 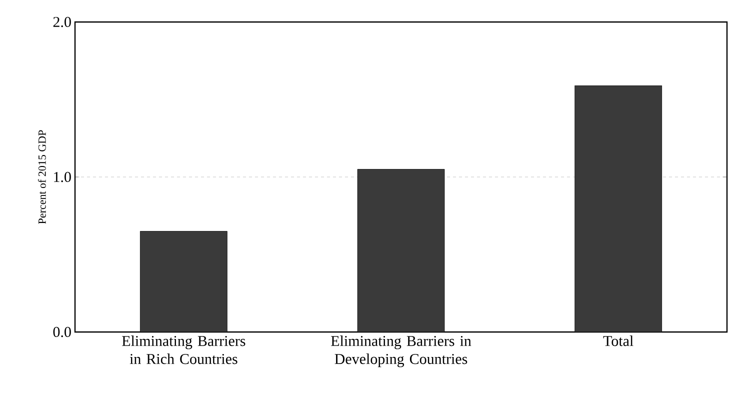 What do you see at coordinates (184, 350) in the screenshot?
I see `x-tick-label: Eliminating Barriers in Rich Countries` at bounding box center [184, 350].